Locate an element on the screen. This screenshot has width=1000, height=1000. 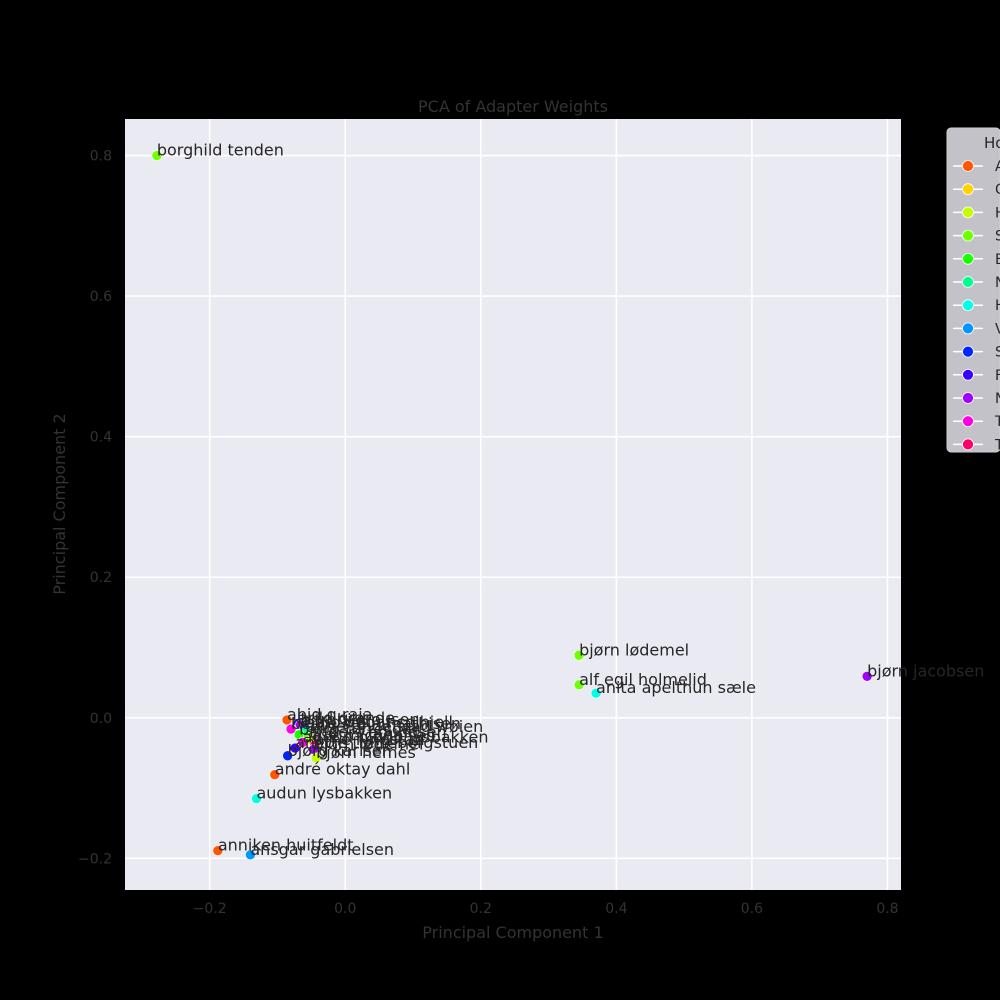
legend-title: Ho is located at coordinates (992, 143).